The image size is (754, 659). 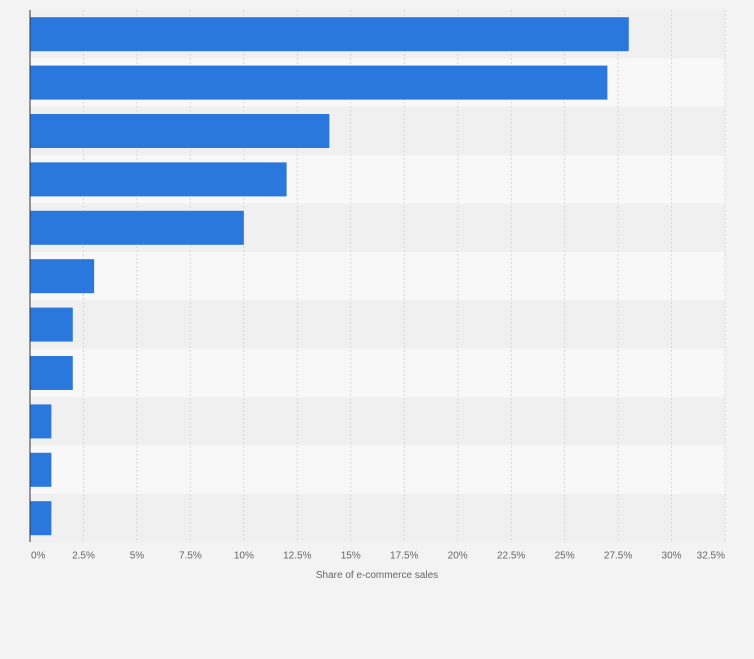 I want to click on x-tick-label: 25%, so click(x=565, y=555).